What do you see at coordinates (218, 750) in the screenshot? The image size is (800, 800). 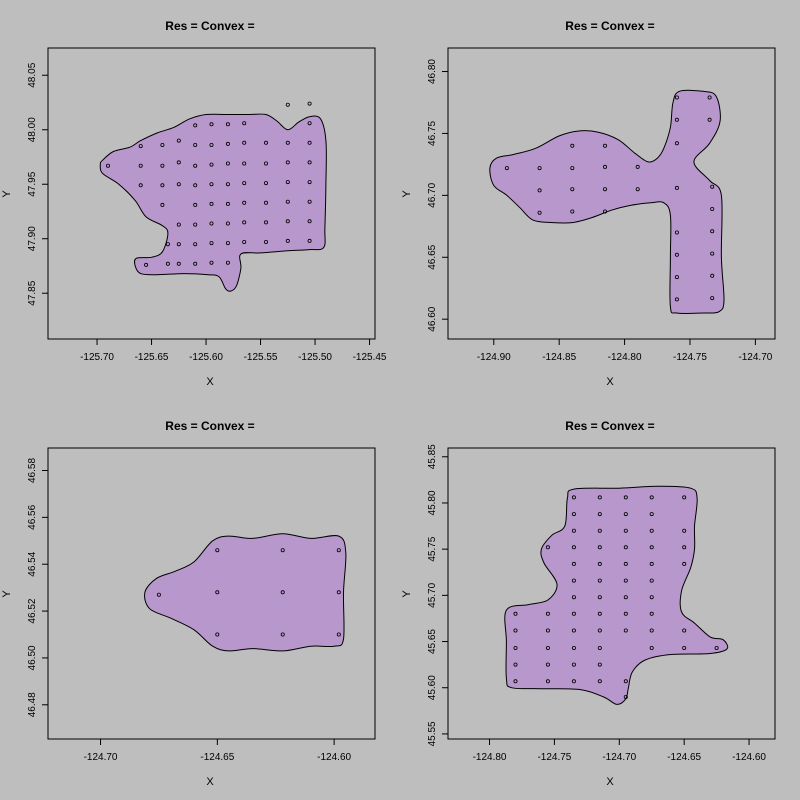 I see `x-axis: -124.70 -124.65 -124.60` at bounding box center [218, 750].